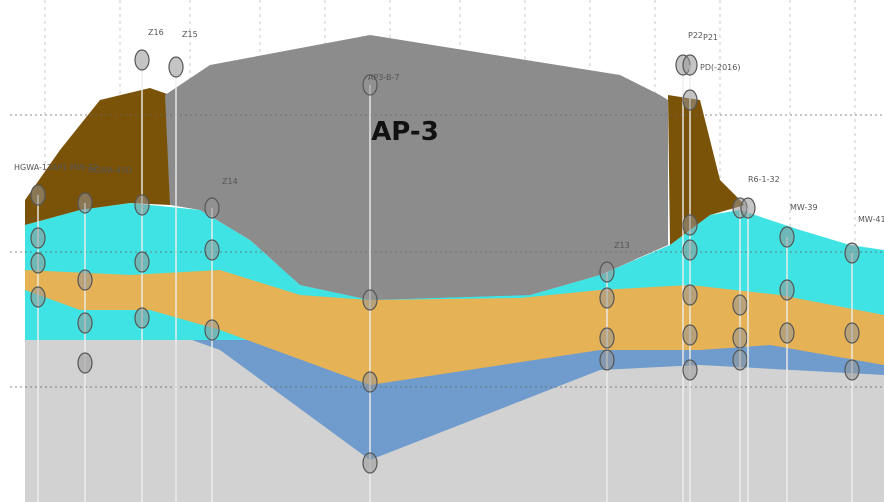 The height and width of the screenshot is (502, 884). What do you see at coordinates (75, 167) in the screenshot?
I see `well-label: AP1-MW-32` at bounding box center [75, 167].